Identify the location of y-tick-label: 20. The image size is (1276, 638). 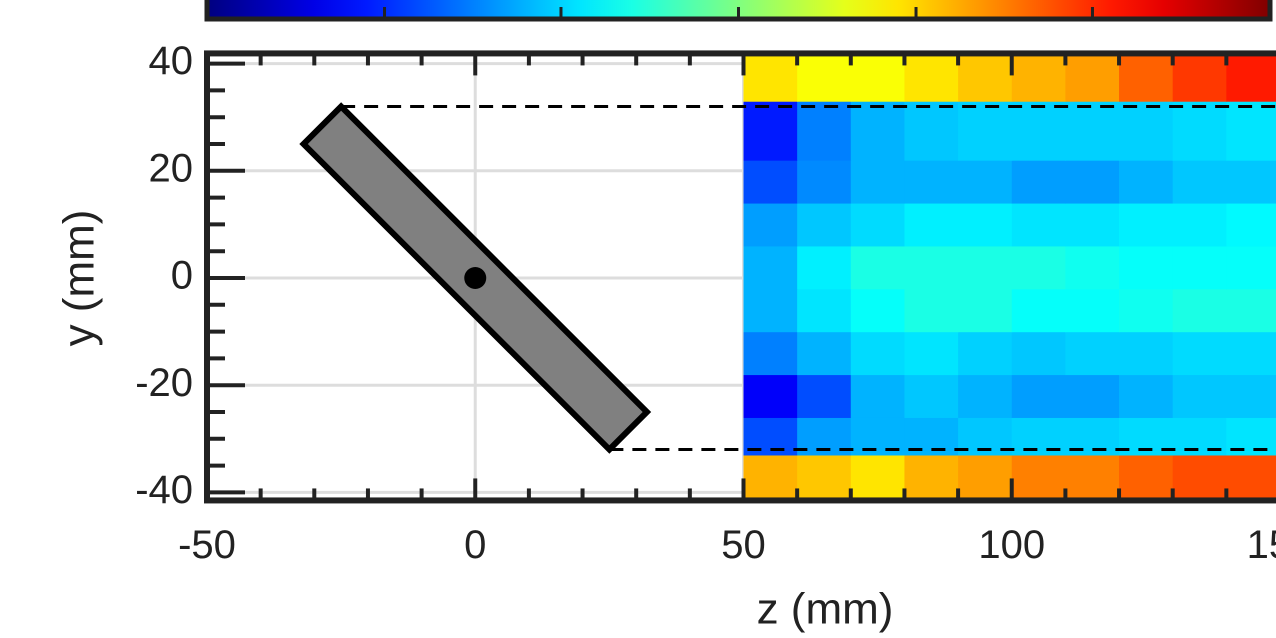
(171, 168).